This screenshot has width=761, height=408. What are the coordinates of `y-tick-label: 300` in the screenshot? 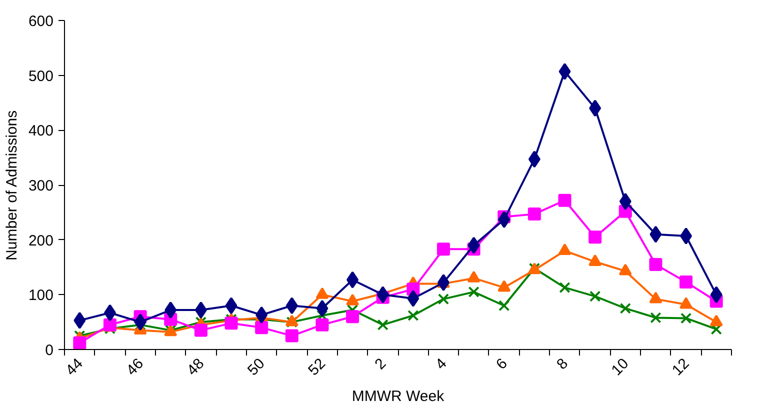 It's located at (41, 186).